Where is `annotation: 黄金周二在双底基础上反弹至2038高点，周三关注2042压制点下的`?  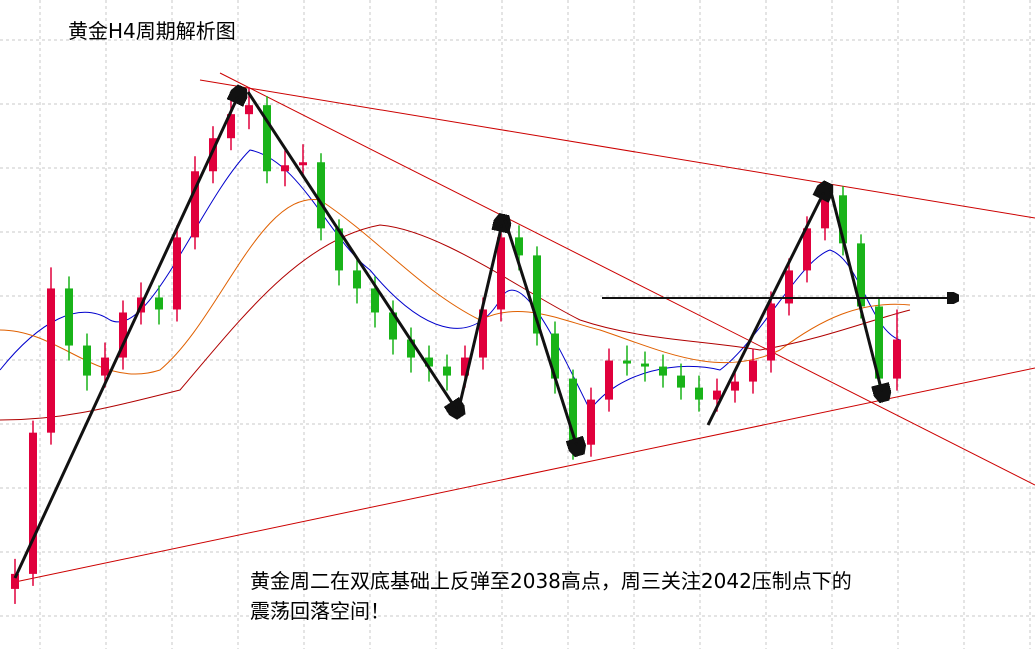 annotation: 黄金周二在双底基础上反弹至2038高点，周三关注2042压制点下的 is located at coordinates (551, 581).